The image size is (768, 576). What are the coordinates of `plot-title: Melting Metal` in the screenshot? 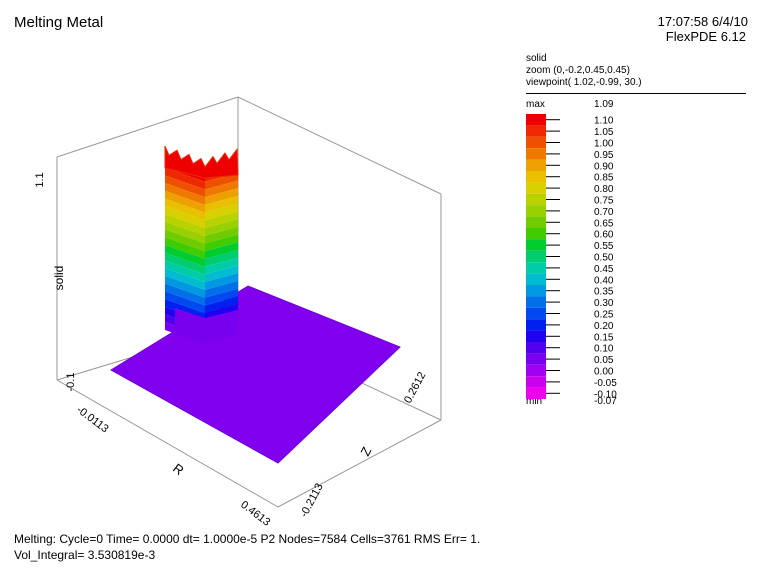 It's located at (59, 22).